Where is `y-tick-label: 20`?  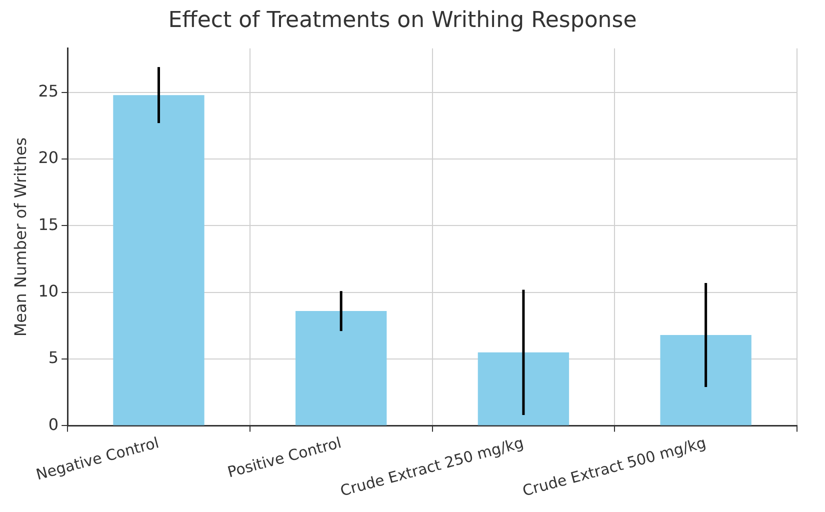 y-tick-label: 20 is located at coordinates (48, 158).